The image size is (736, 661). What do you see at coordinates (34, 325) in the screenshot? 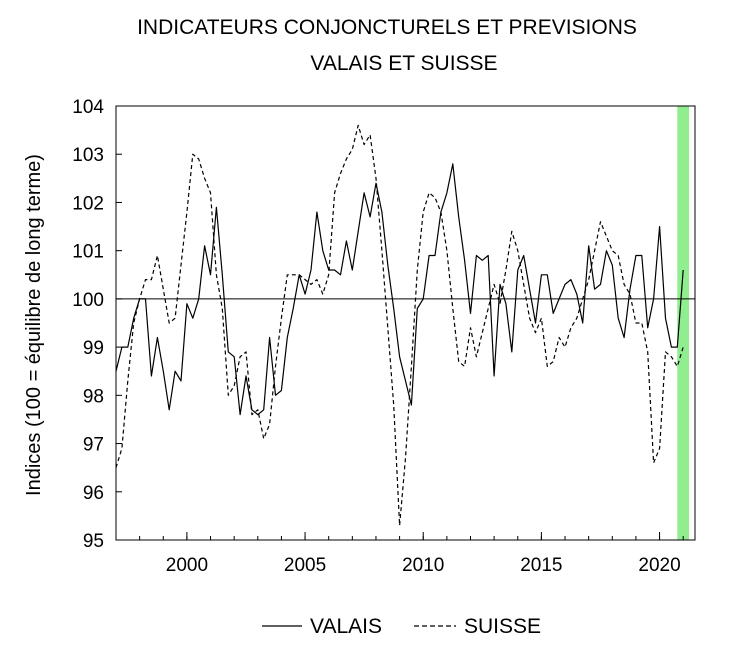
I see `y-axis-label: Indices (100 = équilibre de long terme)` at bounding box center [34, 325].